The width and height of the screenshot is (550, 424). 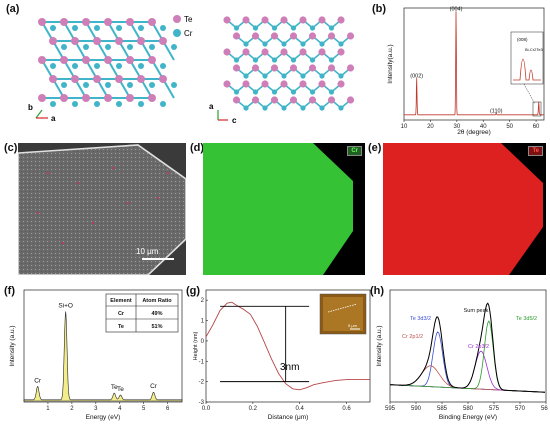 I want to click on afm-ytick-label: -3, so click(x=202, y=403).